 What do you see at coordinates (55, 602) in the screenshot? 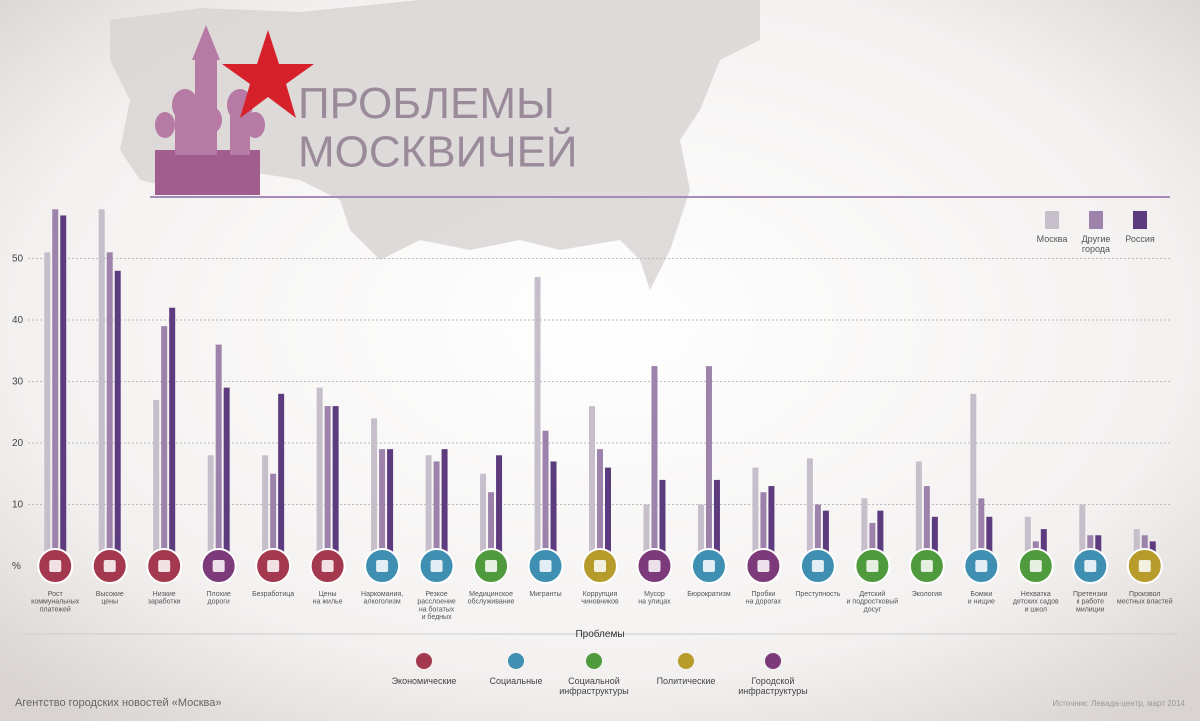
I see `x-tick-label: Рост коммунальных платежей` at bounding box center [55, 602].